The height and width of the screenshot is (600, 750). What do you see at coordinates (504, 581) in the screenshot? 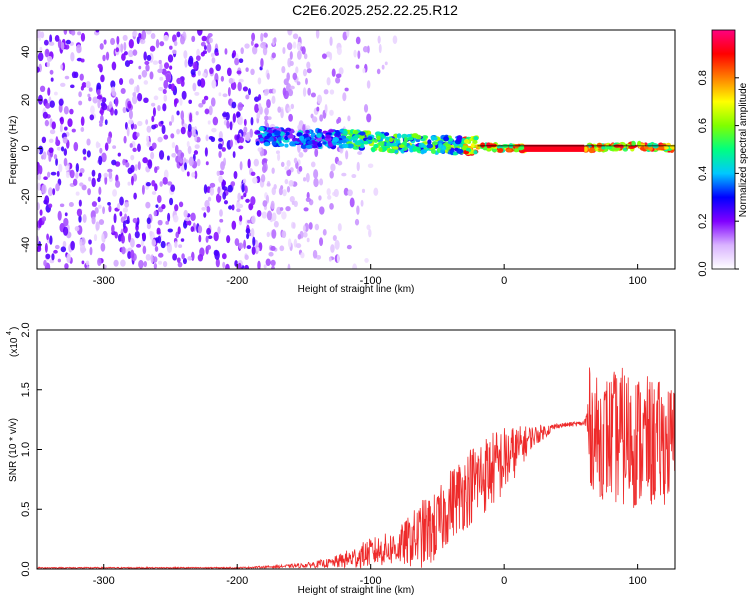
I see `x-tick-label: 0` at bounding box center [504, 581].